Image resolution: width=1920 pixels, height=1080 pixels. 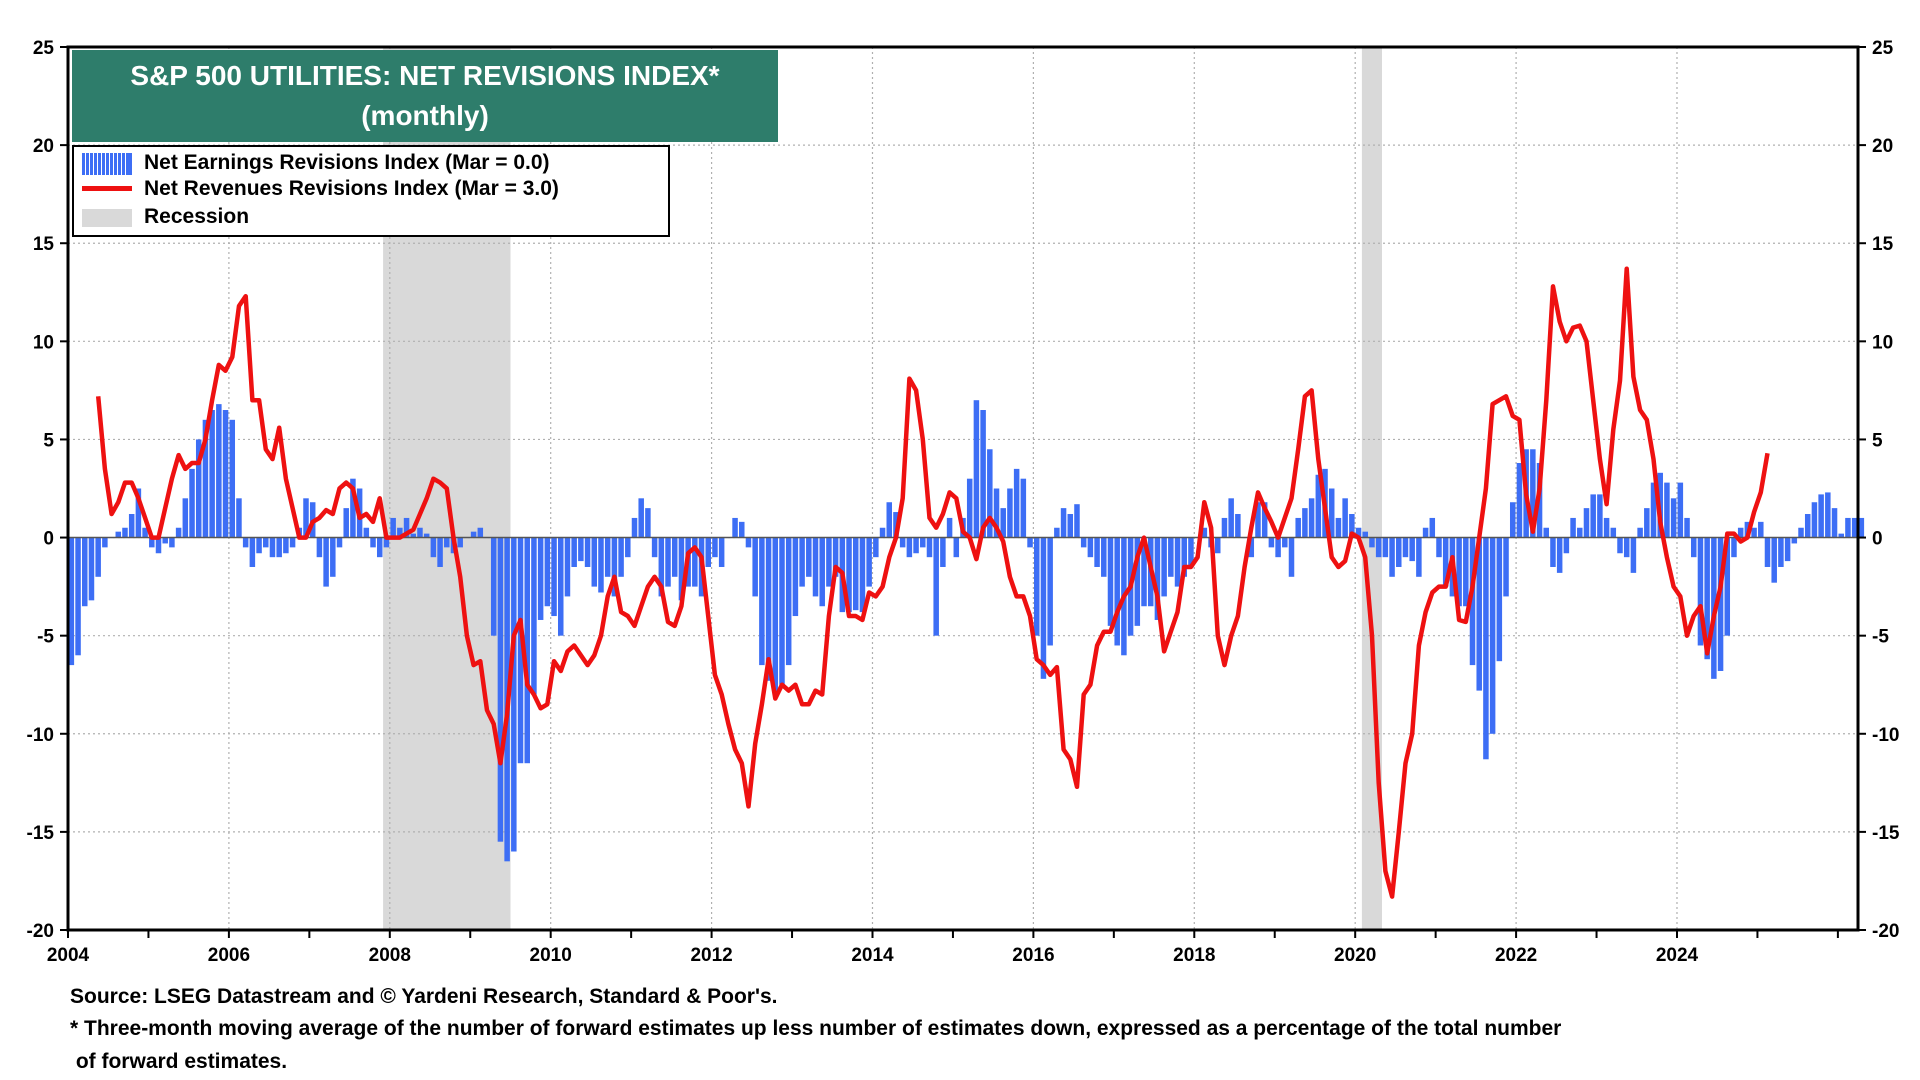 What do you see at coordinates (1033, 955) in the screenshot?
I see `x-tick-label: 2016` at bounding box center [1033, 955].